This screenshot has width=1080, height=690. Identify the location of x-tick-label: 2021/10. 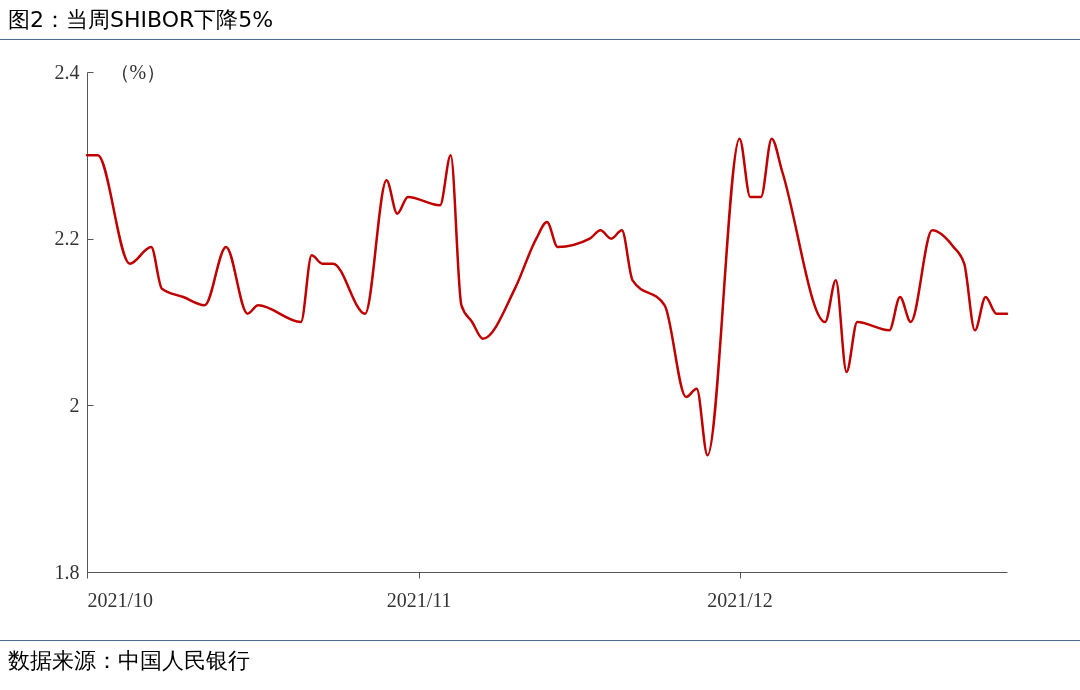
(120, 599).